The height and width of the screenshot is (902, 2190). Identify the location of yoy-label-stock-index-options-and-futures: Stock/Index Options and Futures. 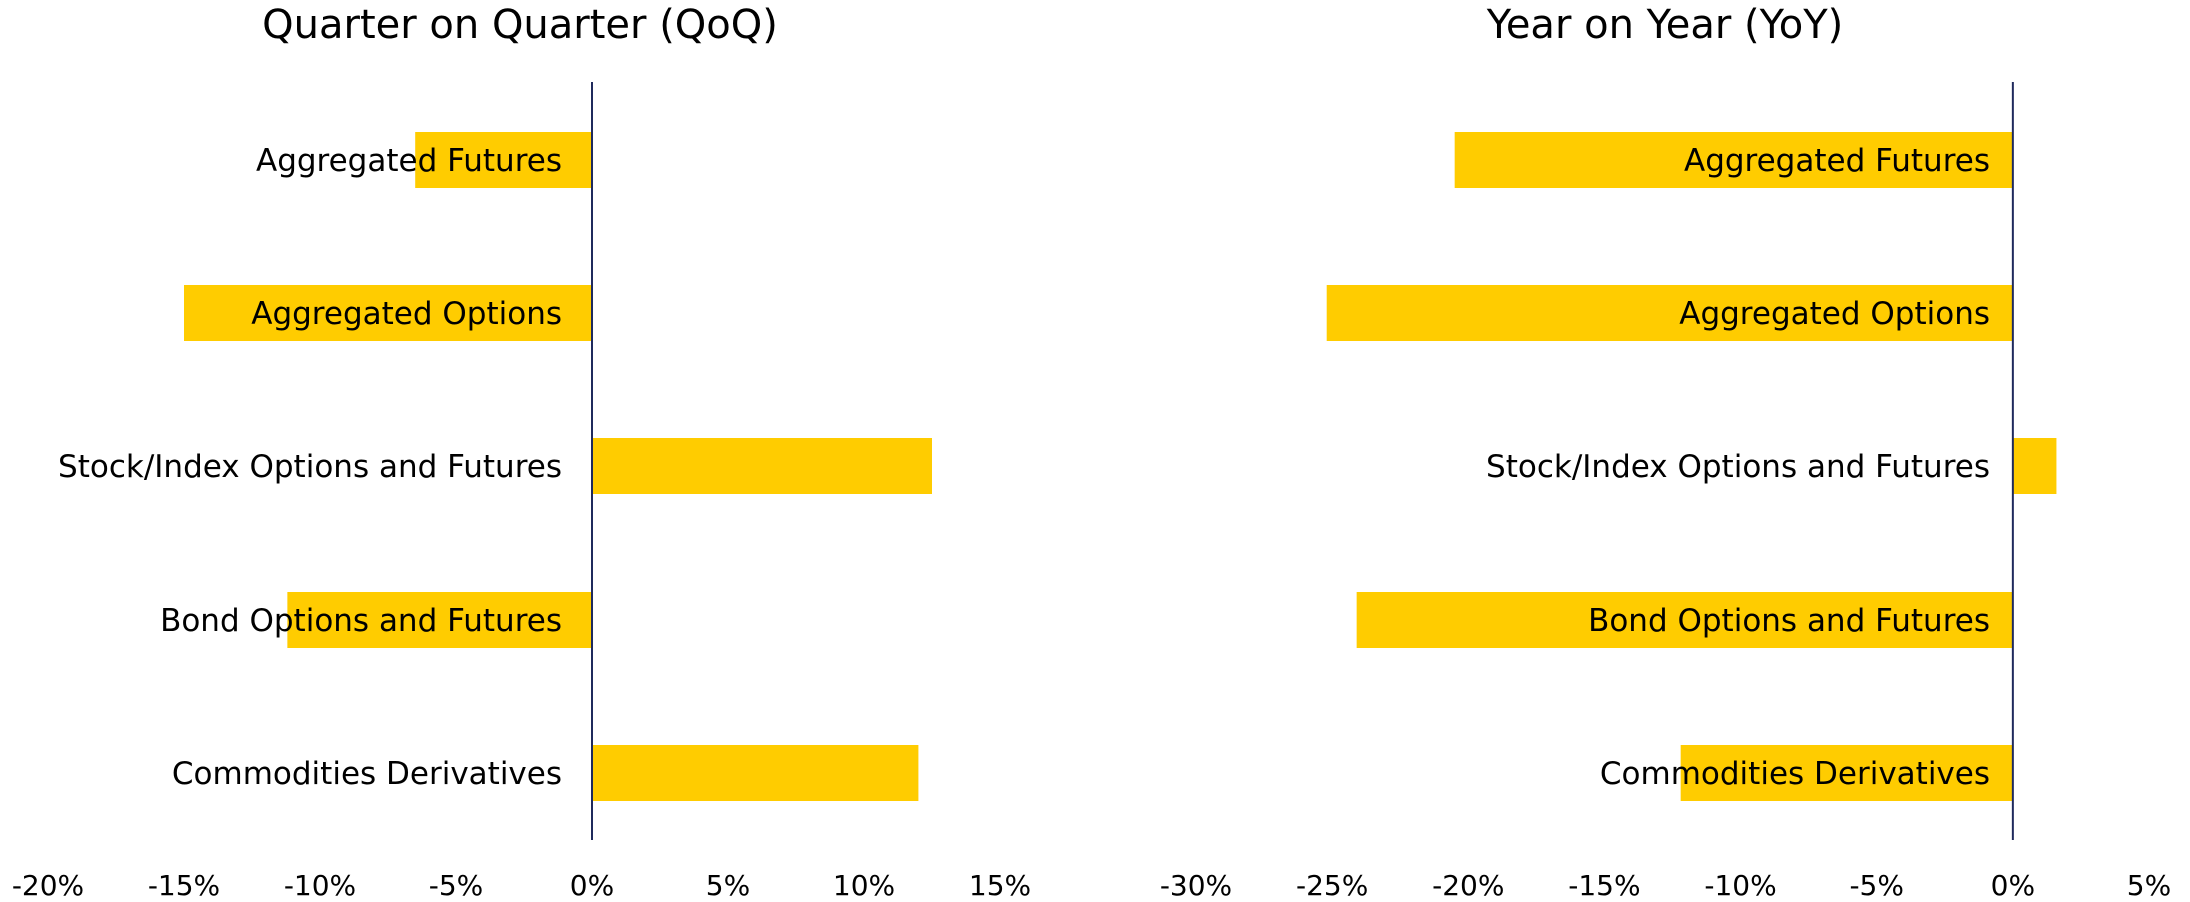
(1738, 467).